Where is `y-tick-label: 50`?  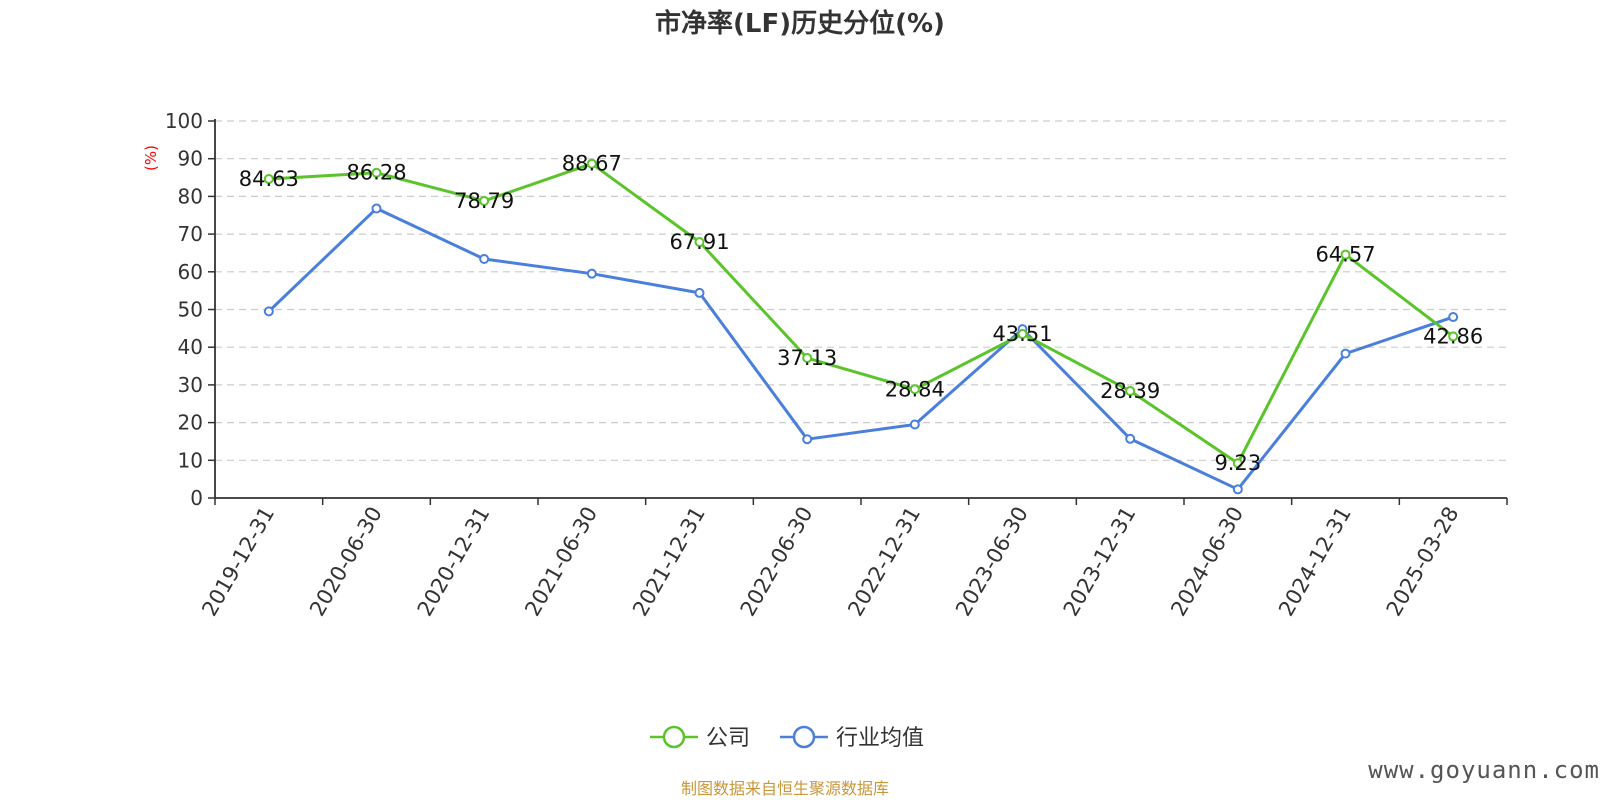
y-tick-label: 50 is located at coordinates (190, 310).